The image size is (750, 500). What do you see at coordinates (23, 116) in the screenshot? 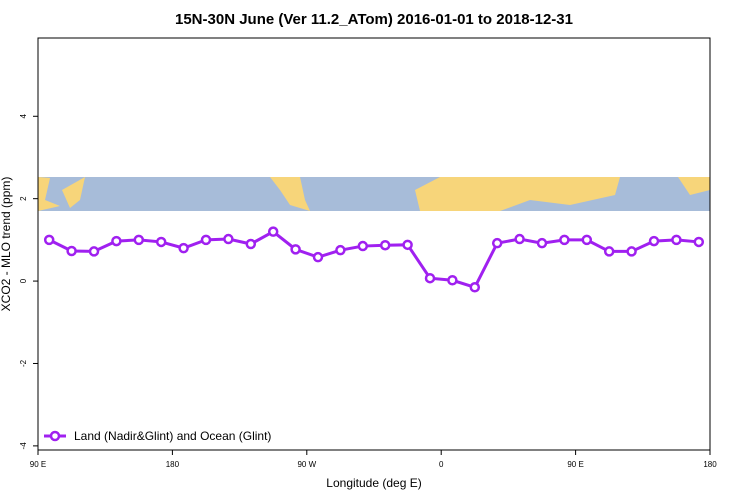
I see `y-tick-label: 4` at bounding box center [23, 116].